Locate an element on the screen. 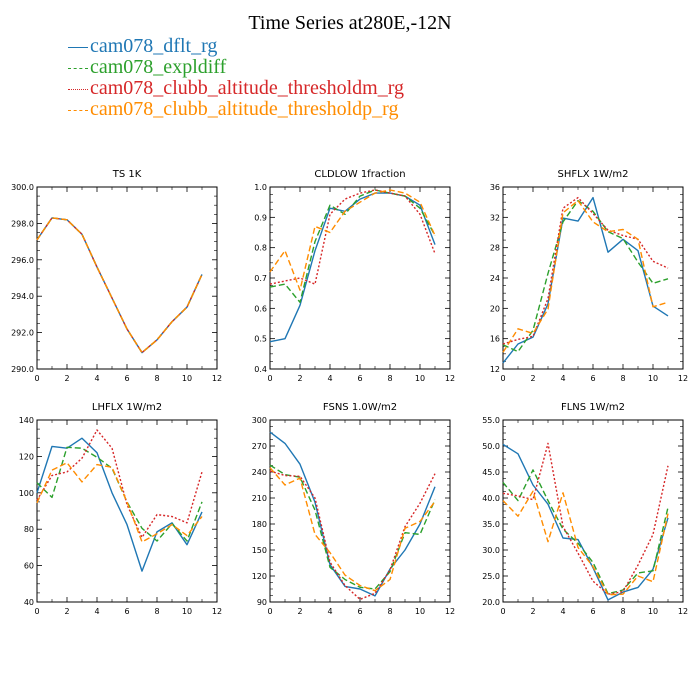  y-tick-label: 0.9 is located at coordinates (260, 217).